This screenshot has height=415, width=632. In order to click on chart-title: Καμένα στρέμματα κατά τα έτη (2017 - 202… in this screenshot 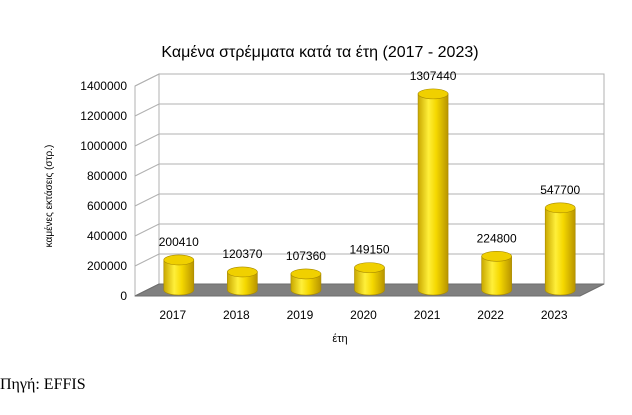, I will do `click(319, 52)`.